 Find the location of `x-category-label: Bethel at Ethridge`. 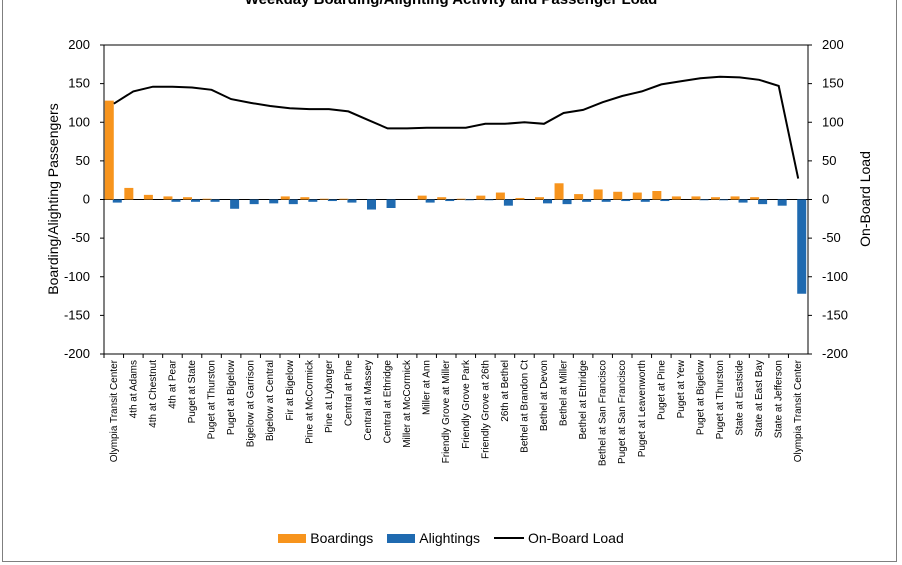

x-category-label: Bethel at Ethridge is located at coordinates (583, 400).